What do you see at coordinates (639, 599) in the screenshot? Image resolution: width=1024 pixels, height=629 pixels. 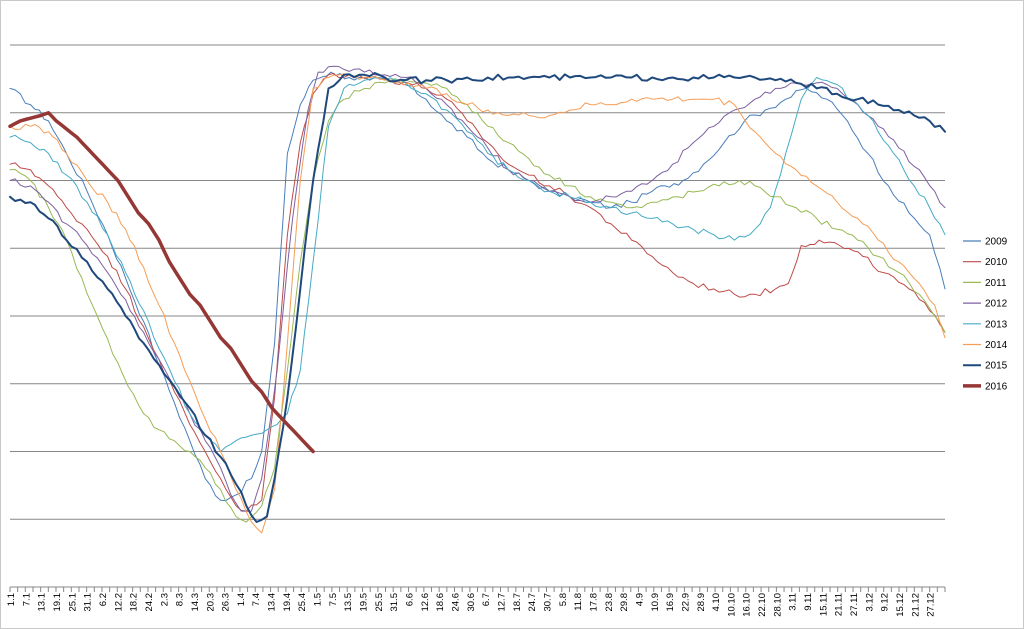 I see `x-tick-label: 4.9` at bounding box center [639, 599].